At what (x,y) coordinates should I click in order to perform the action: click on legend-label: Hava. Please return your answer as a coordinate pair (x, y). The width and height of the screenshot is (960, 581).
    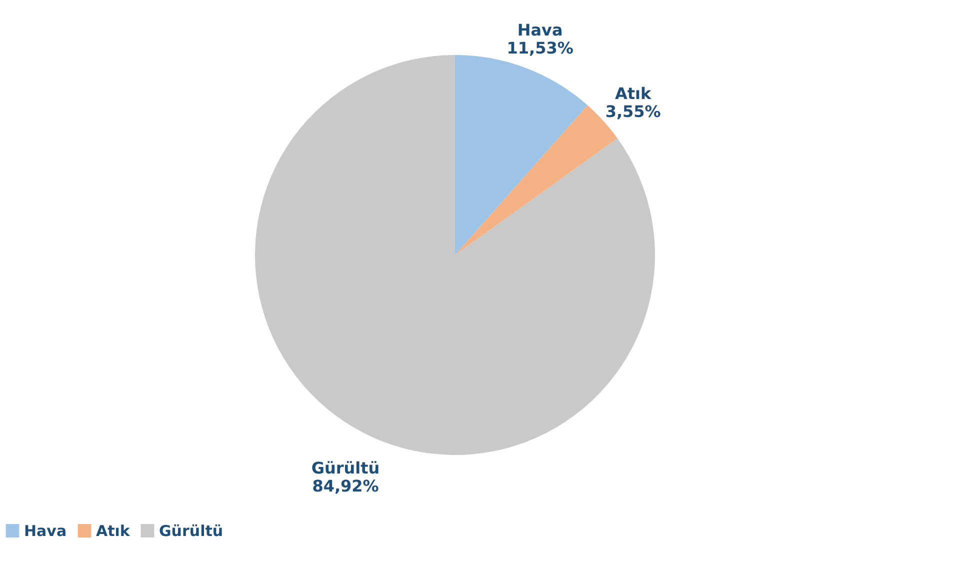
    Looking at the image, I should click on (45, 531).